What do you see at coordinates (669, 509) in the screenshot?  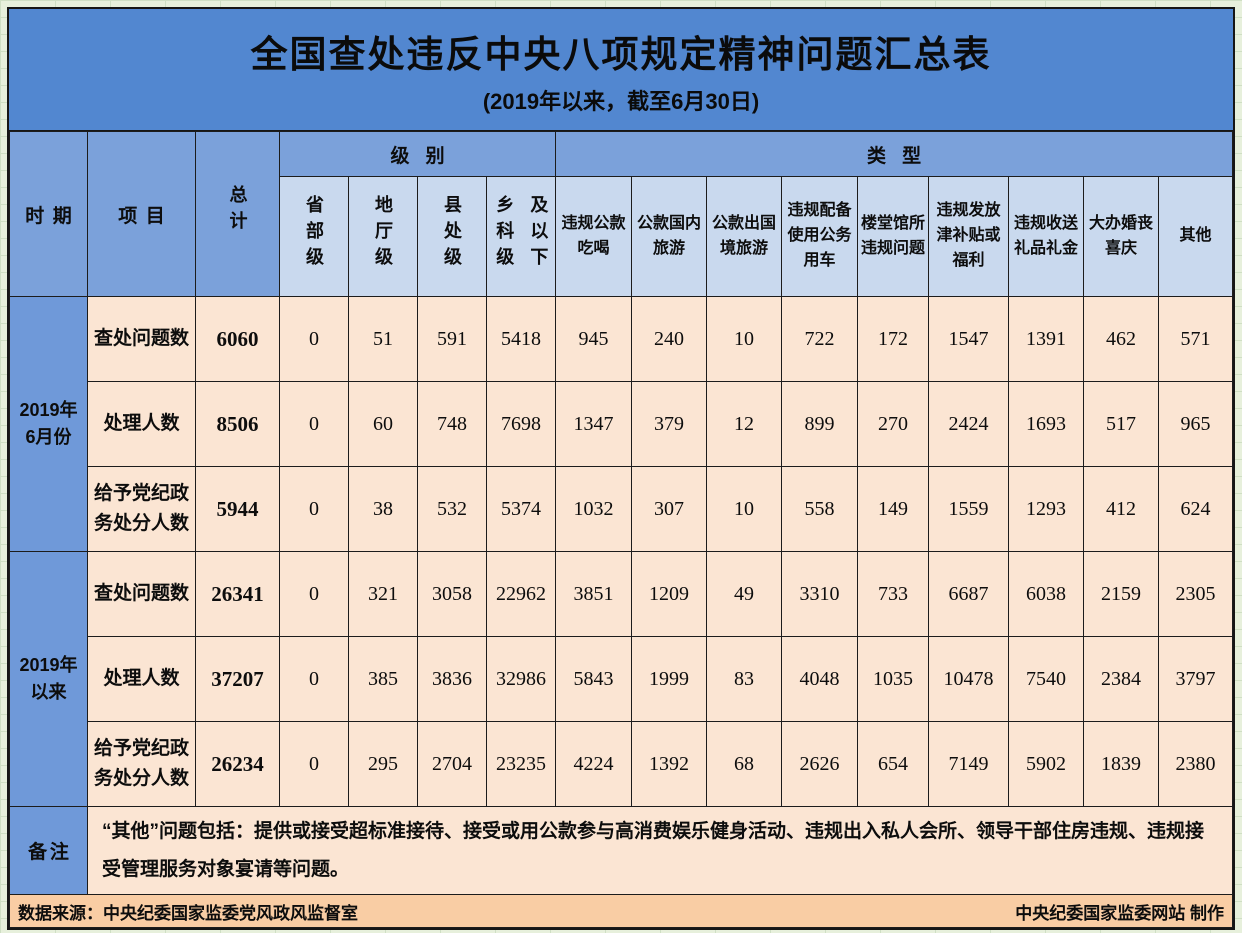 I see `data-cell: 307` at bounding box center [669, 509].